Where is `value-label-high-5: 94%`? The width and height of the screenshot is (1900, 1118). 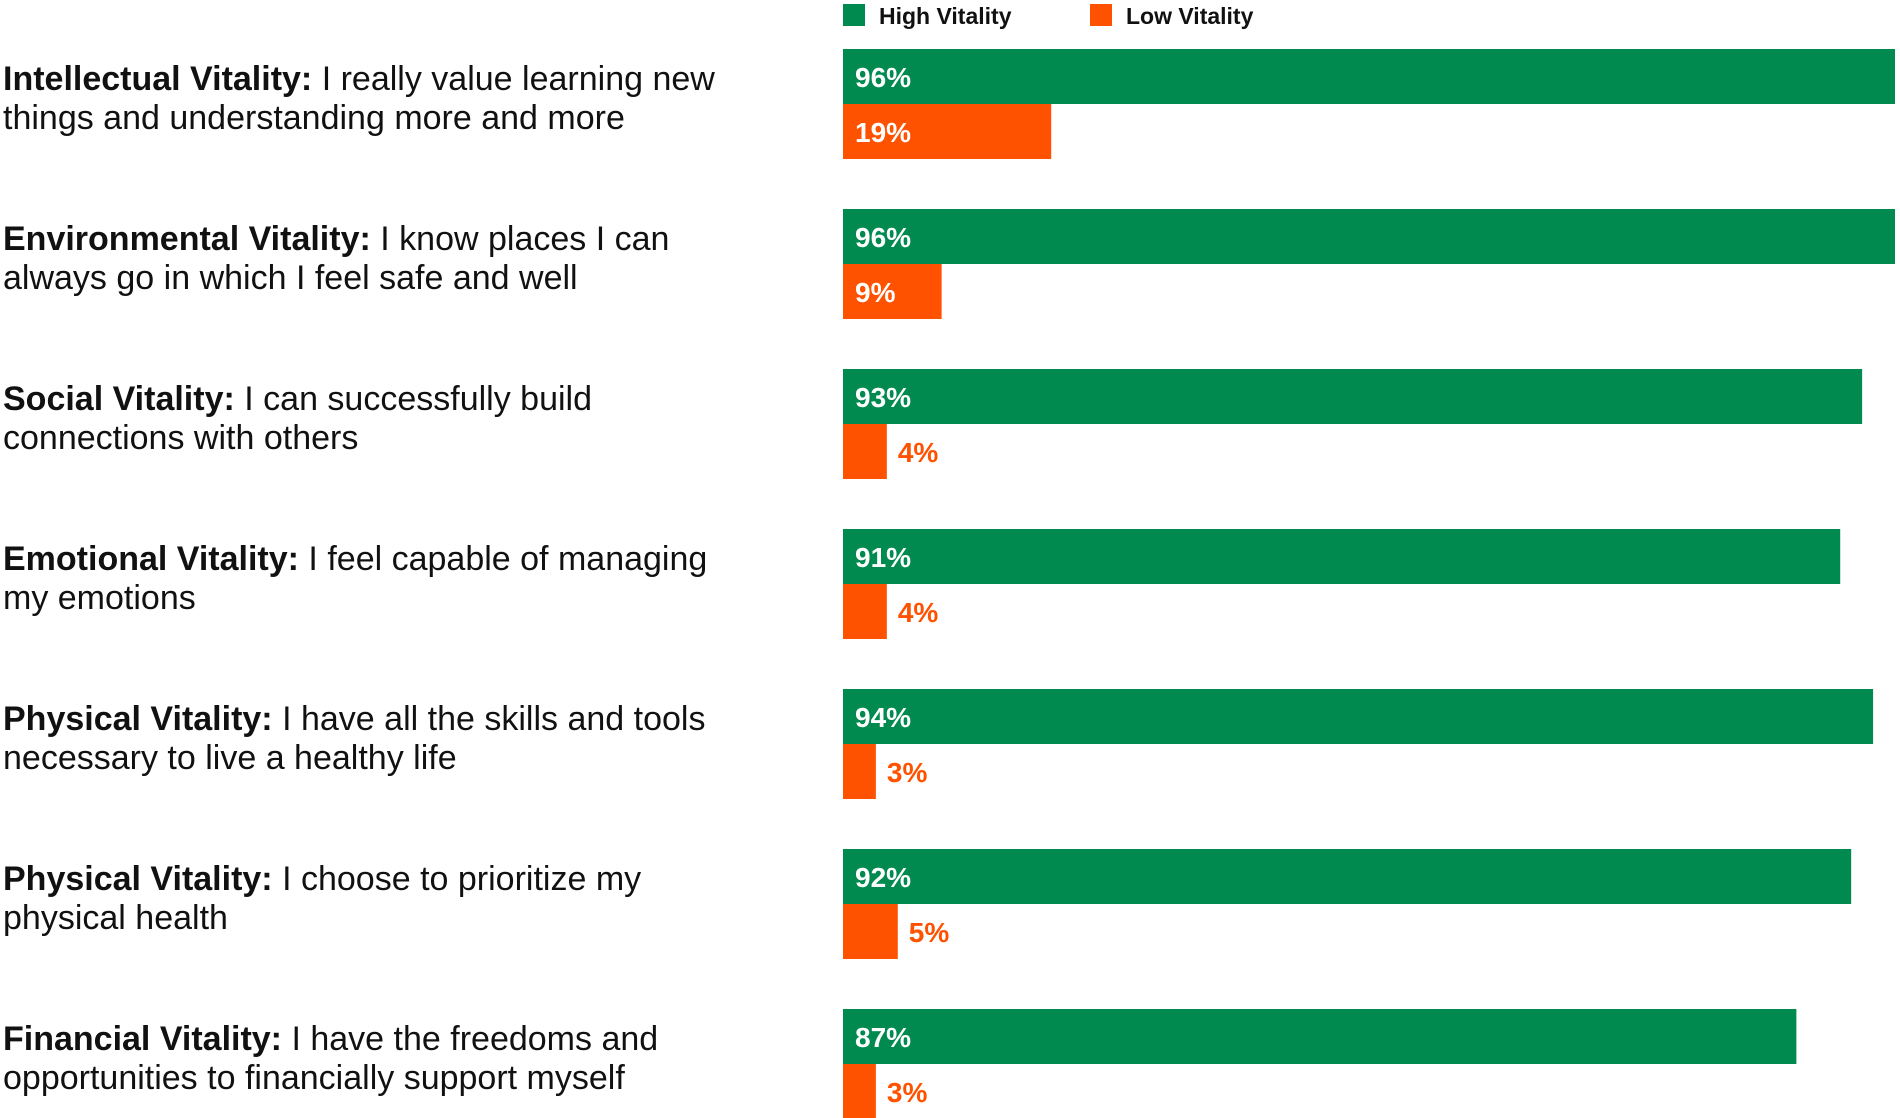 value-label-high-5: 94% is located at coordinates (883, 717).